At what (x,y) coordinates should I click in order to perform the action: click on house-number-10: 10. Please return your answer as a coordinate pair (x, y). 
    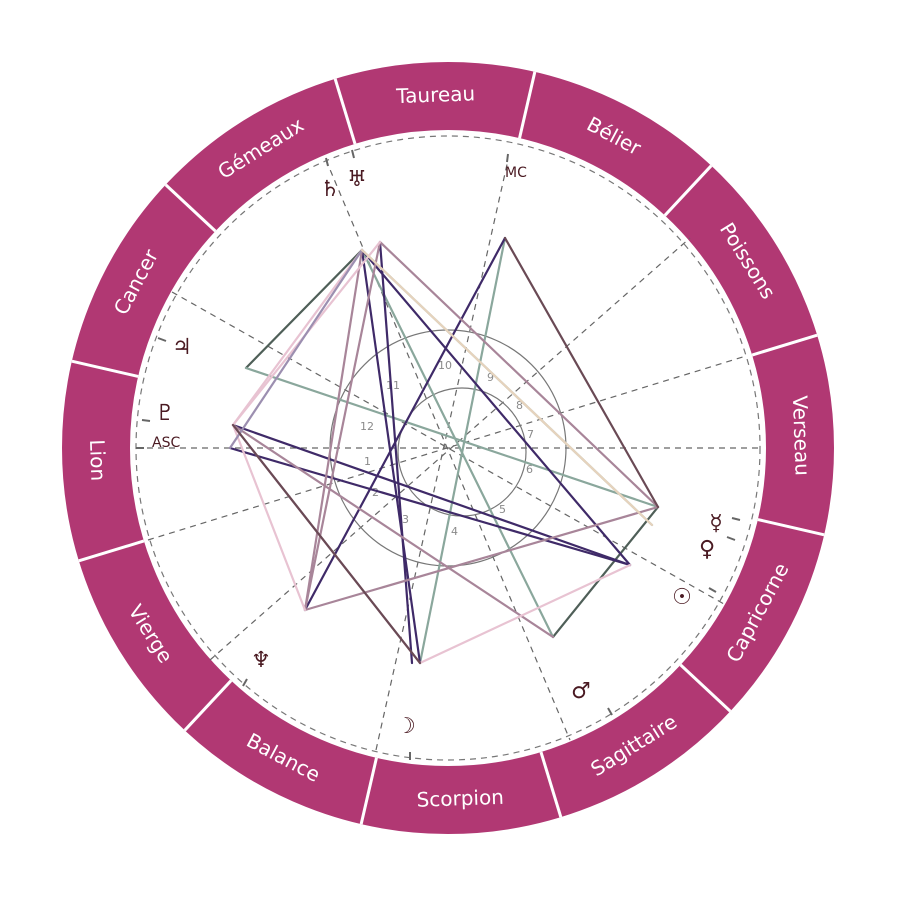
    Looking at the image, I should click on (445, 365).